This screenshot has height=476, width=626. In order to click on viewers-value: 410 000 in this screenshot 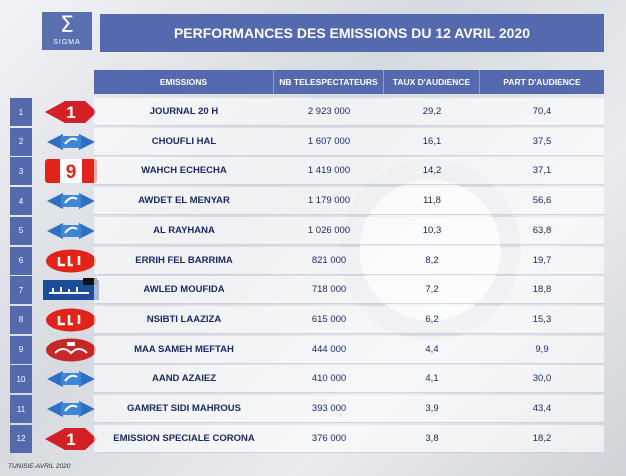, I will do `click(329, 379)`.